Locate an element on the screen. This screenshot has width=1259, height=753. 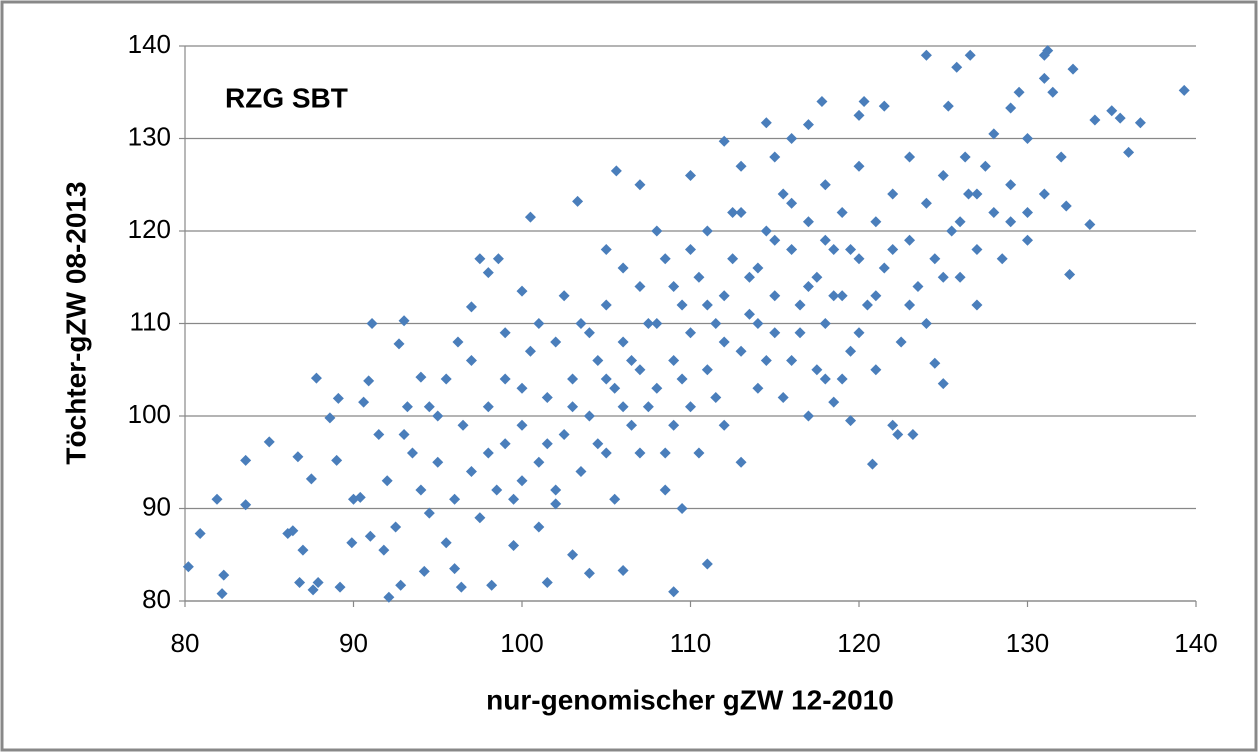
x-tick-label: 100 is located at coordinates (521, 643).